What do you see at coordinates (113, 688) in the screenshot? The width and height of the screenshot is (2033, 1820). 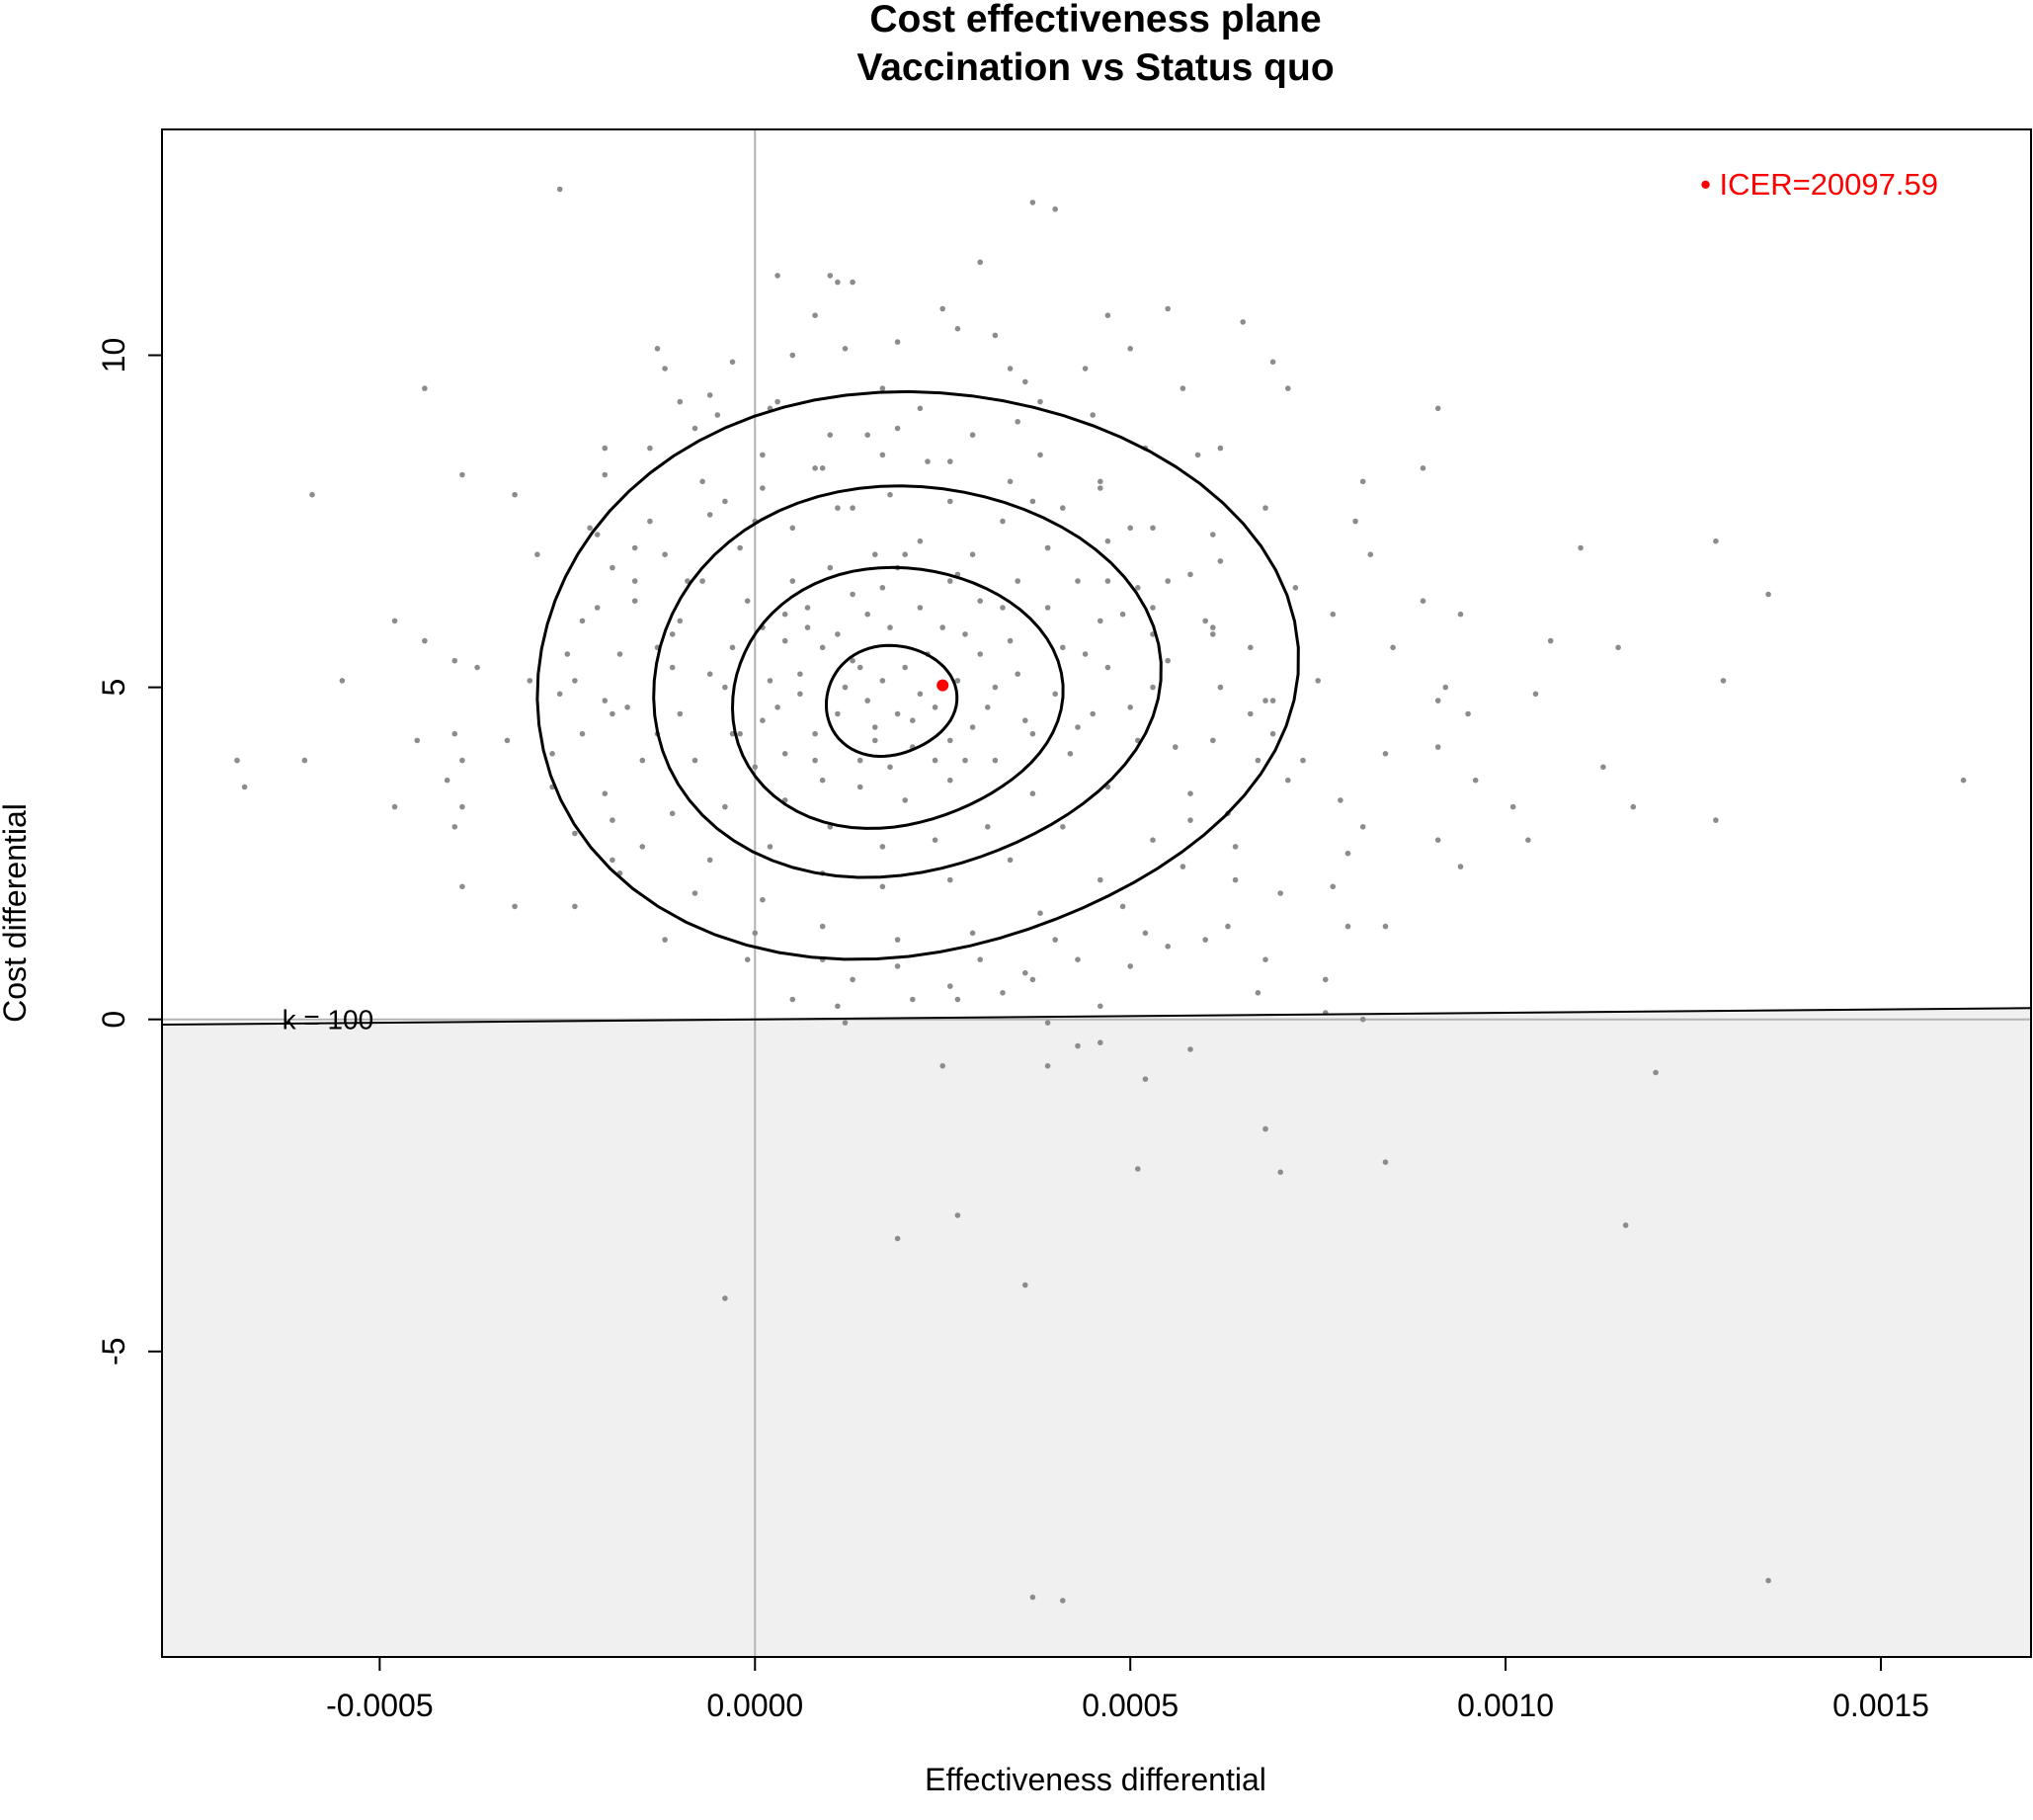 I see `y-tick-label: 5` at bounding box center [113, 688].